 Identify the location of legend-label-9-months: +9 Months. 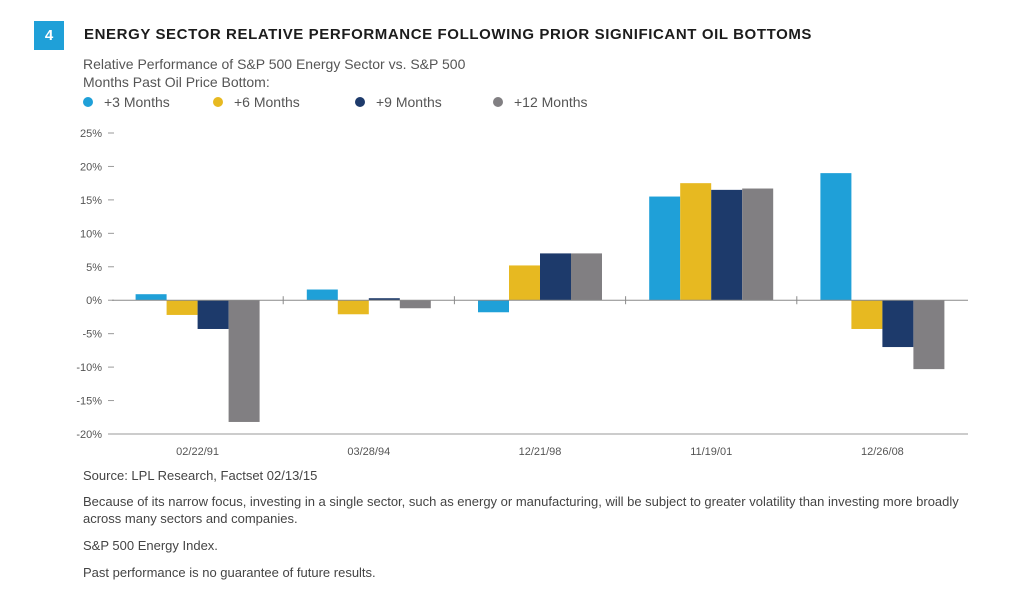
(409, 102).